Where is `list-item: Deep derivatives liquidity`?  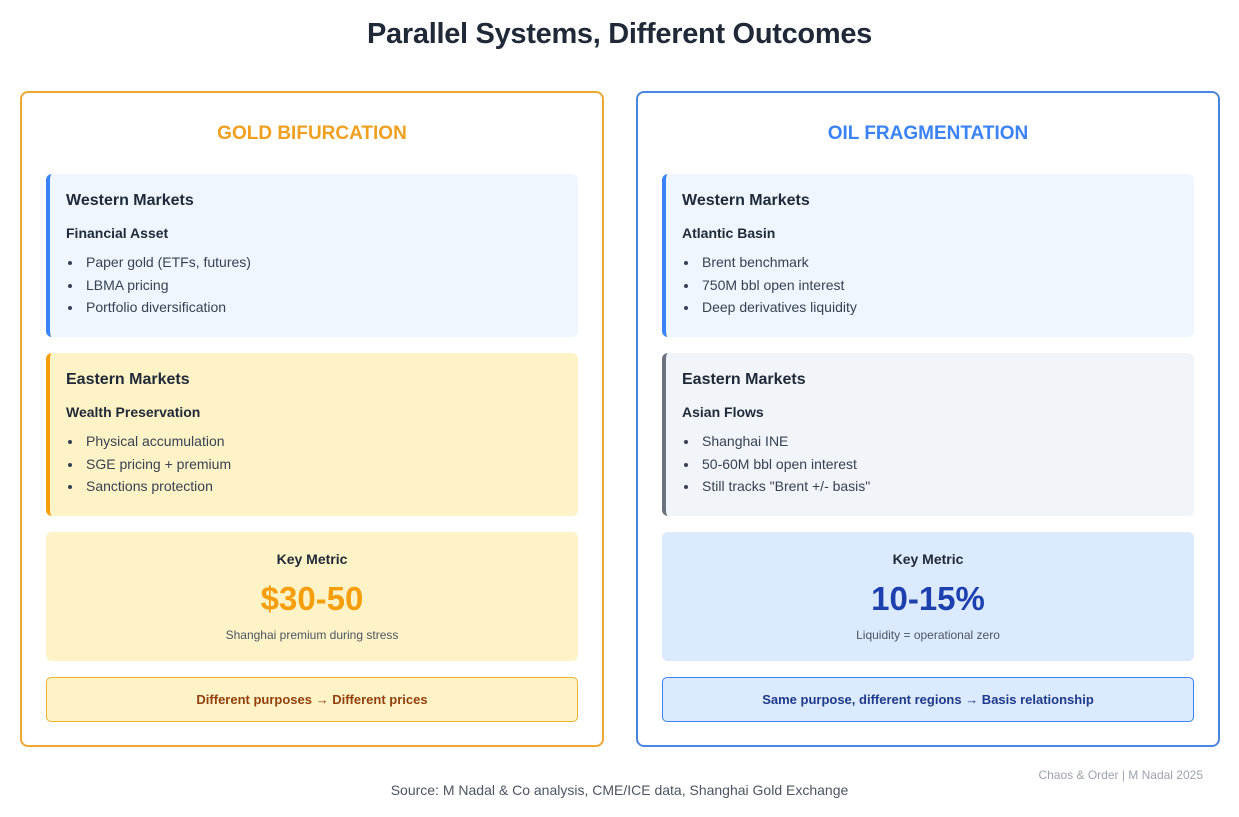 list-item: Deep derivatives liquidity is located at coordinates (938, 307).